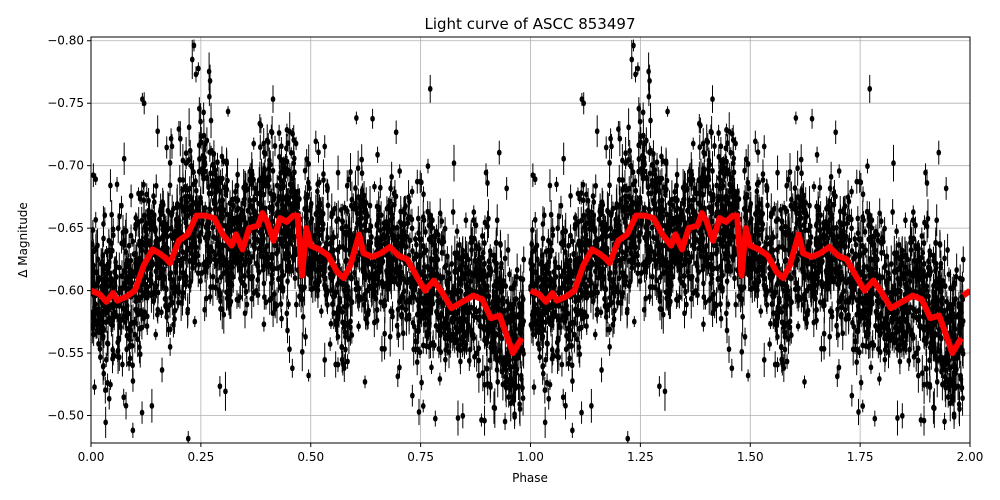 This screenshot has width=1000, height=500. I want to click on y-axis-label: Δ Magnitude, so click(23, 240).